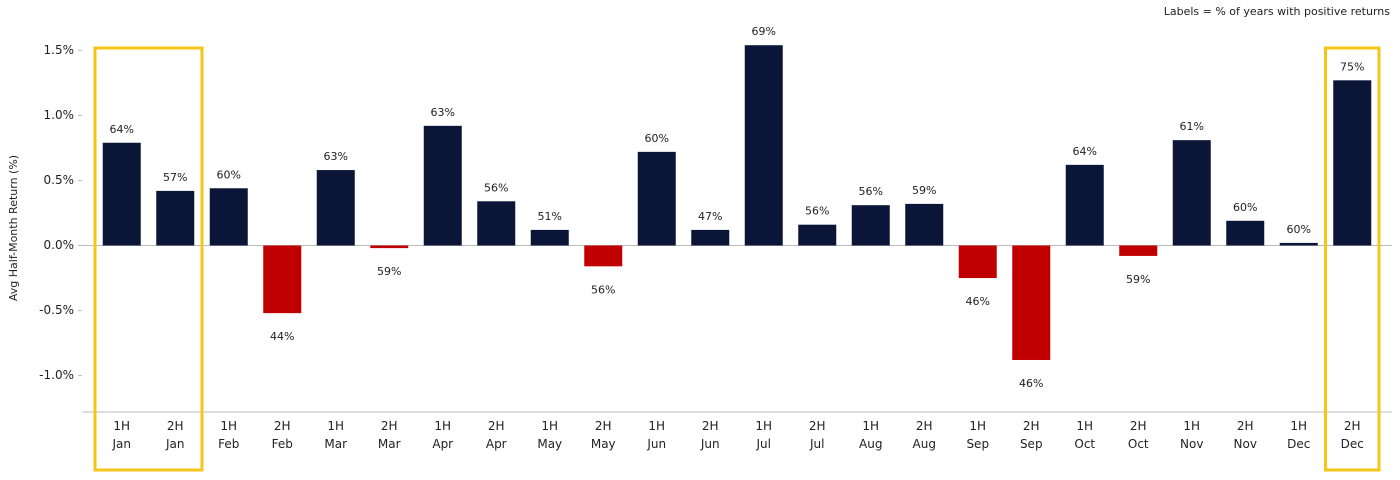 The height and width of the screenshot is (480, 1400). What do you see at coordinates (870, 444) in the screenshot?
I see `x-tick-month: Aug` at bounding box center [870, 444].